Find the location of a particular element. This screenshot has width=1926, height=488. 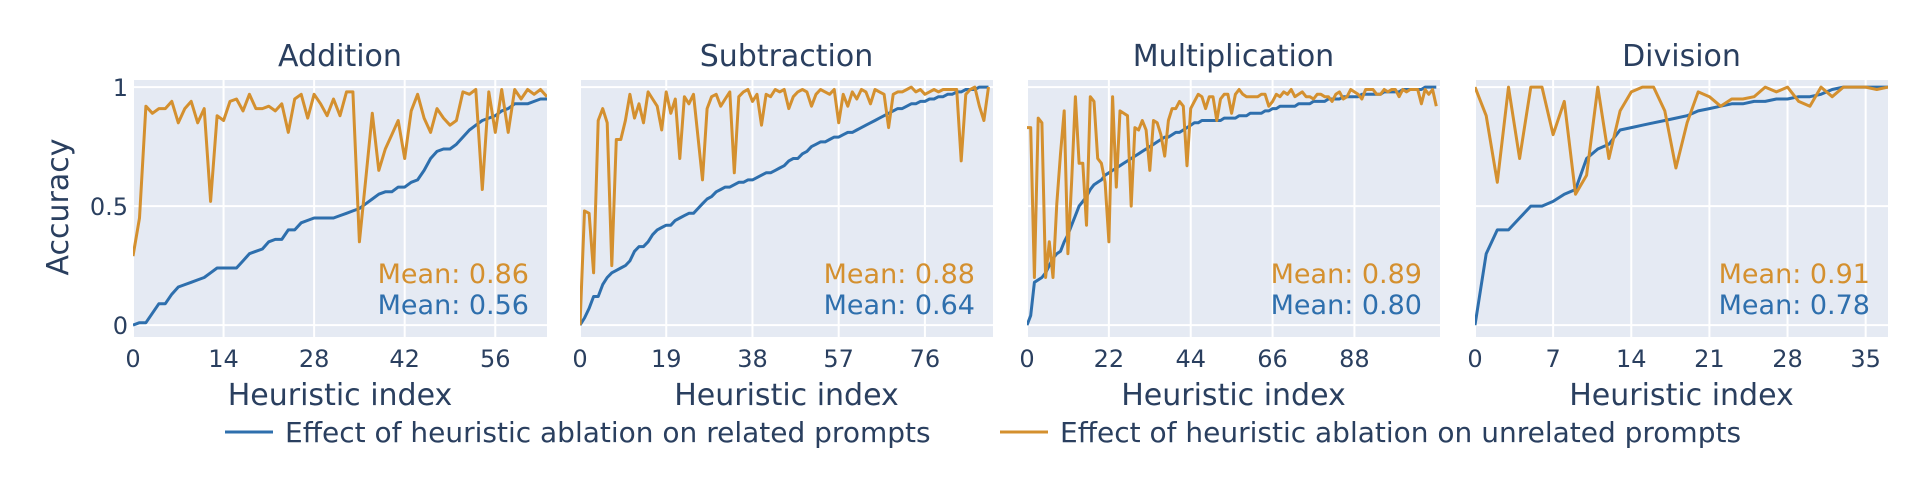

x-tick-label: 56 is located at coordinates (495, 359).